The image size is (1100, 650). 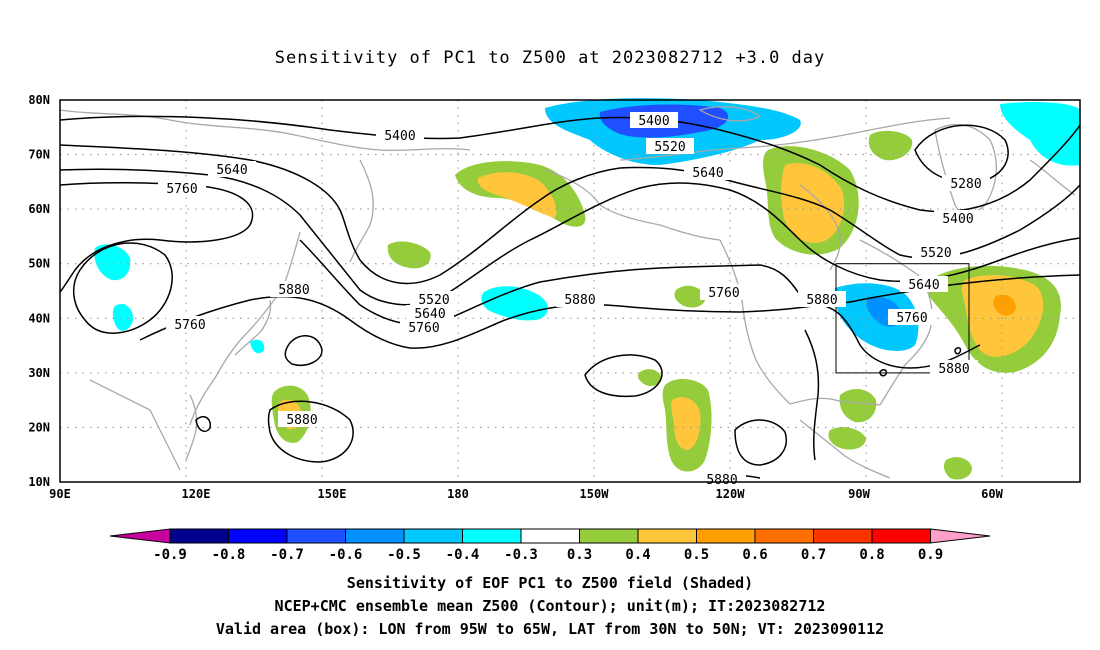 I want to click on contour-5880-c, so click(x=303, y=350).